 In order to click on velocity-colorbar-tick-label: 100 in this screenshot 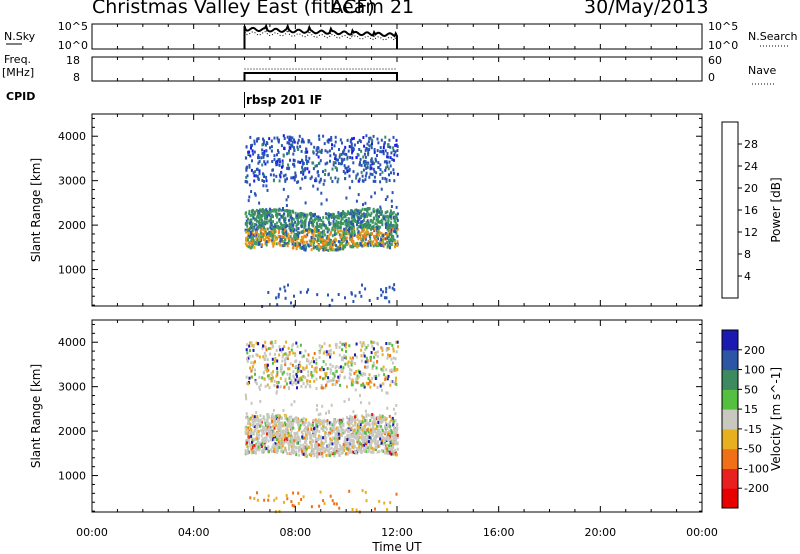, I will do `click(754, 370)`.